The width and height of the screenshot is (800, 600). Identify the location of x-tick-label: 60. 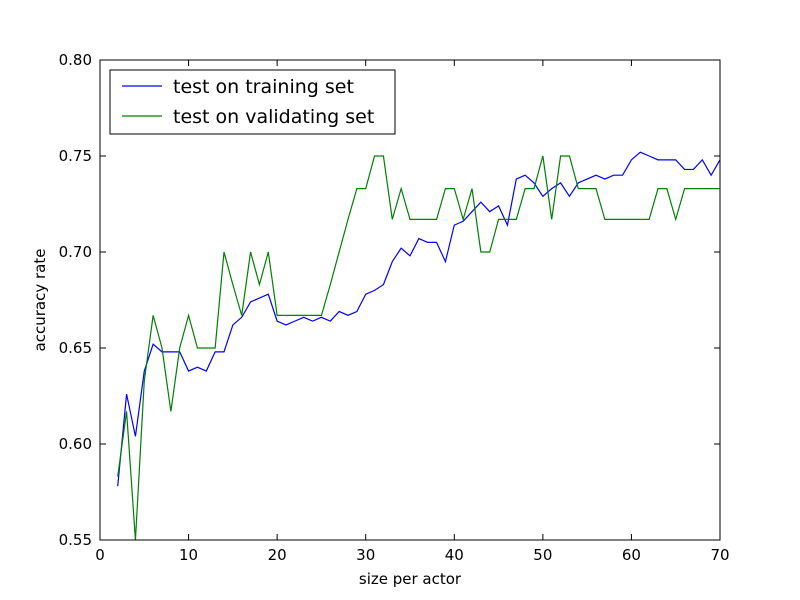
(631, 555).